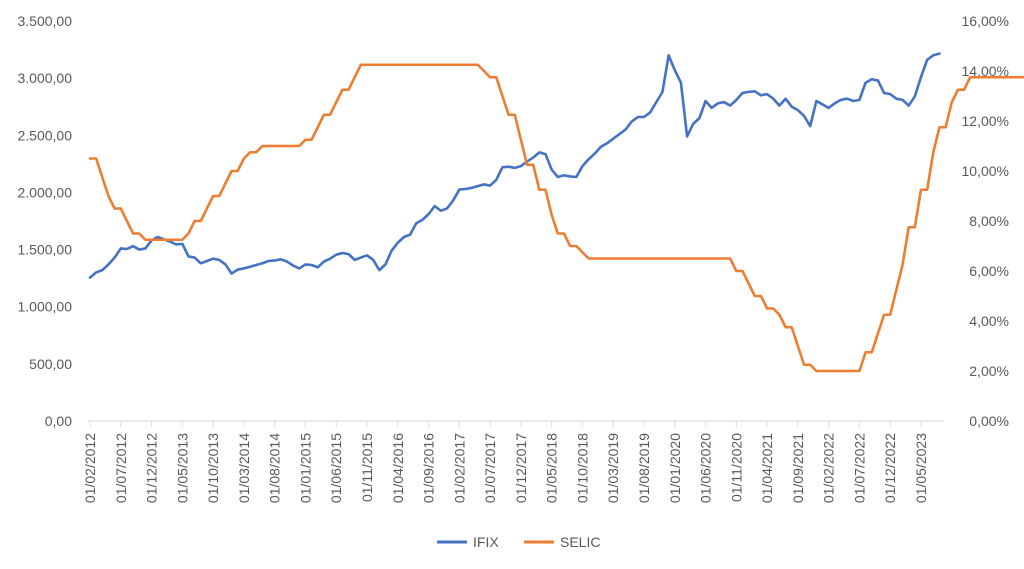 This screenshot has height=569, width=1024. What do you see at coordinates (989, 271) in the screenshot?
I see `right-tick-label: 6,00%` at bounding box center [989, 271].